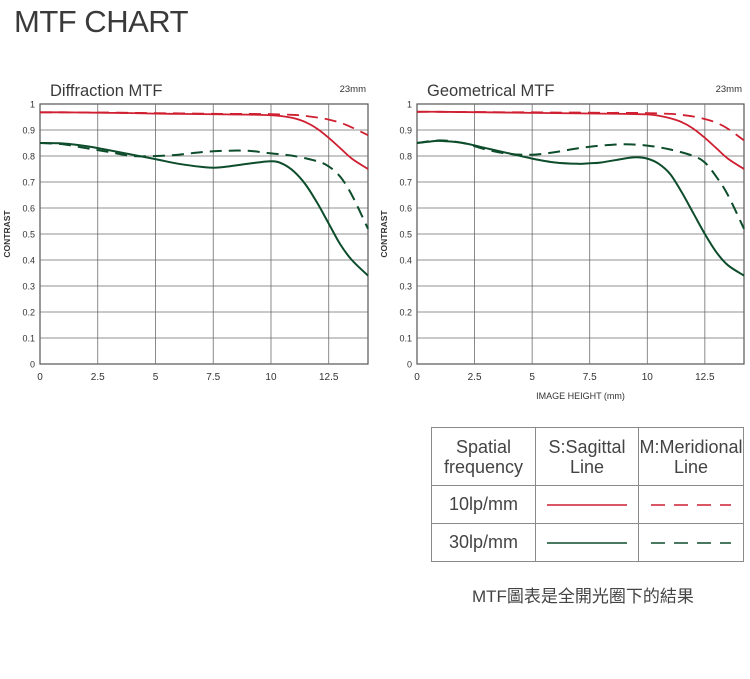  Describe the element at coordinates (587, 542) in the screenshot. I see `legend-30lp-sagittal-swatch` at that location.